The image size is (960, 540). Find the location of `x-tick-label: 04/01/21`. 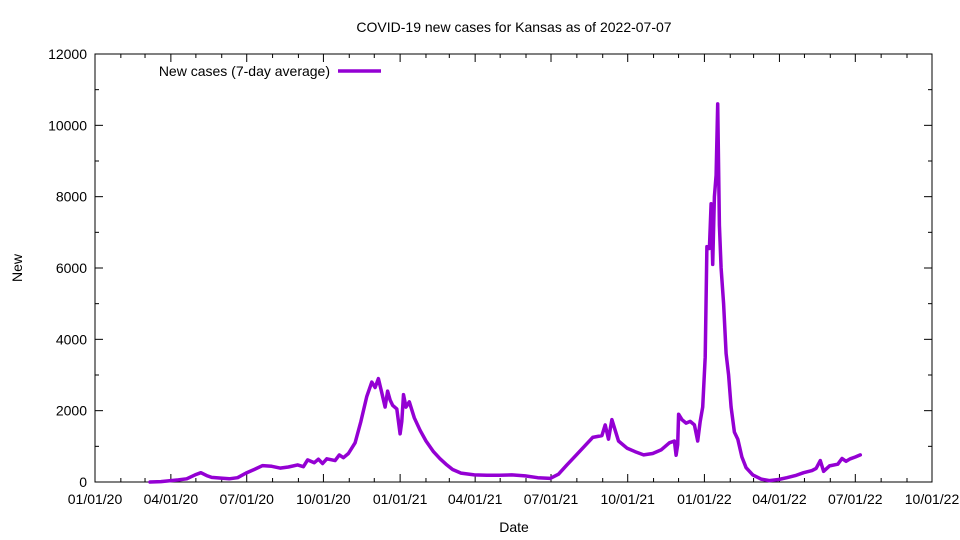

x-tick-label: 04/01/21 is located at coordinates (475, 499).